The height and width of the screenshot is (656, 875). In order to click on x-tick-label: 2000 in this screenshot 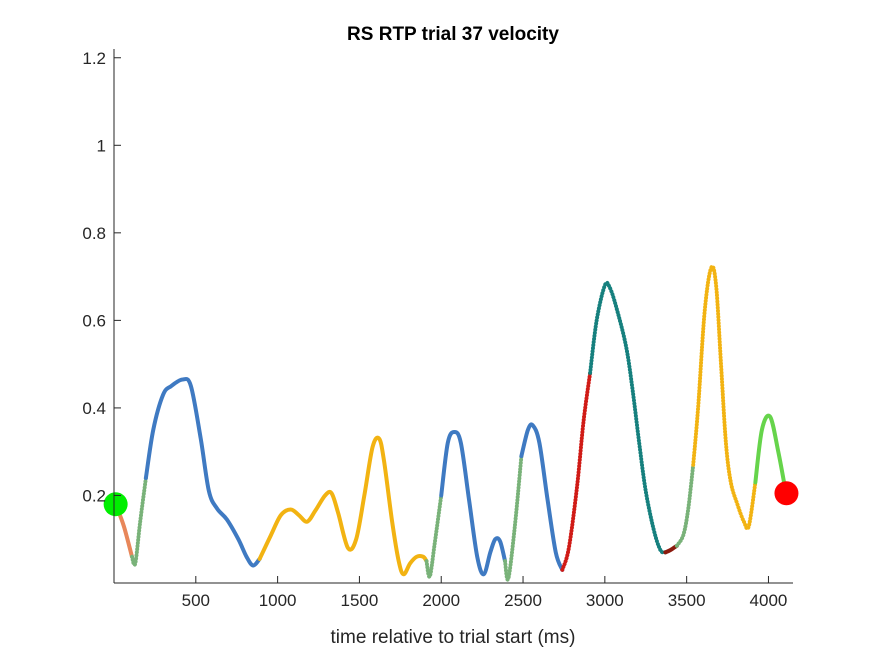, I will do `click(441, 600)`.